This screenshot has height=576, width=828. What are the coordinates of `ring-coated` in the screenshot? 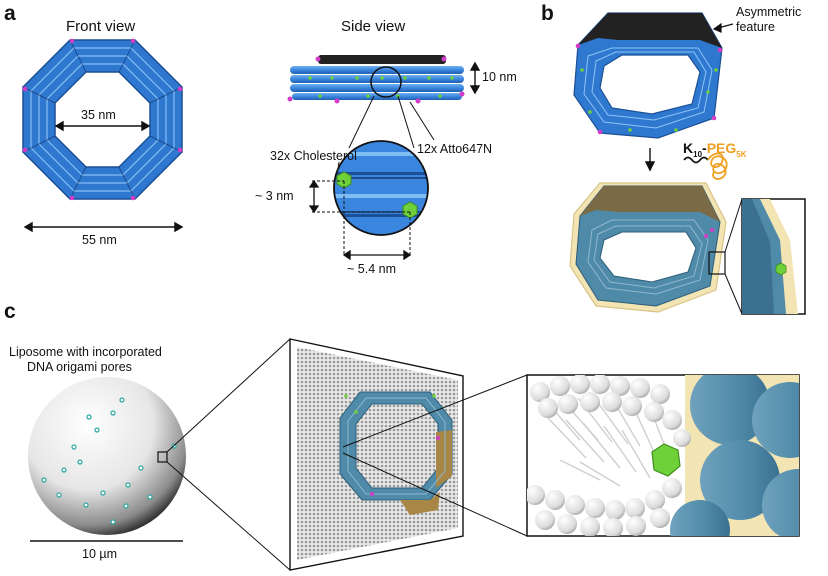 It's located at (648, 247).